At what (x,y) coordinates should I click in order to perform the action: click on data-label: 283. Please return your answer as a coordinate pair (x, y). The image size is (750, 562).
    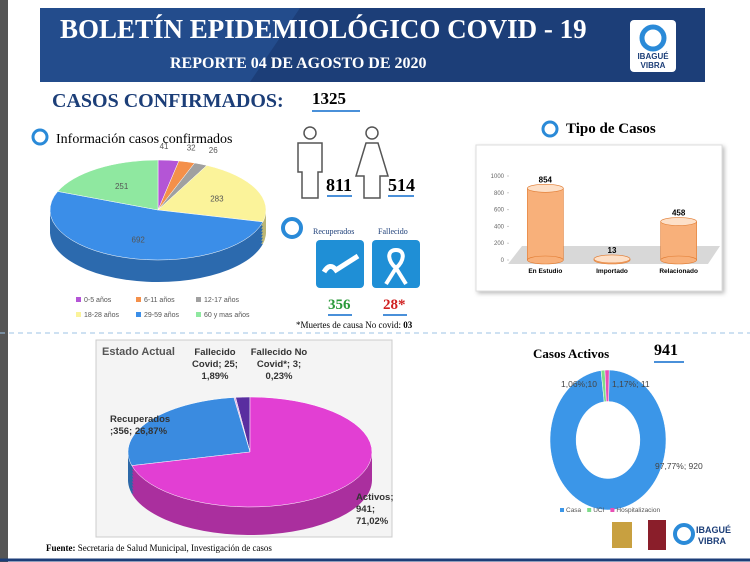
    Looking at the image, I should click on (217, 198).